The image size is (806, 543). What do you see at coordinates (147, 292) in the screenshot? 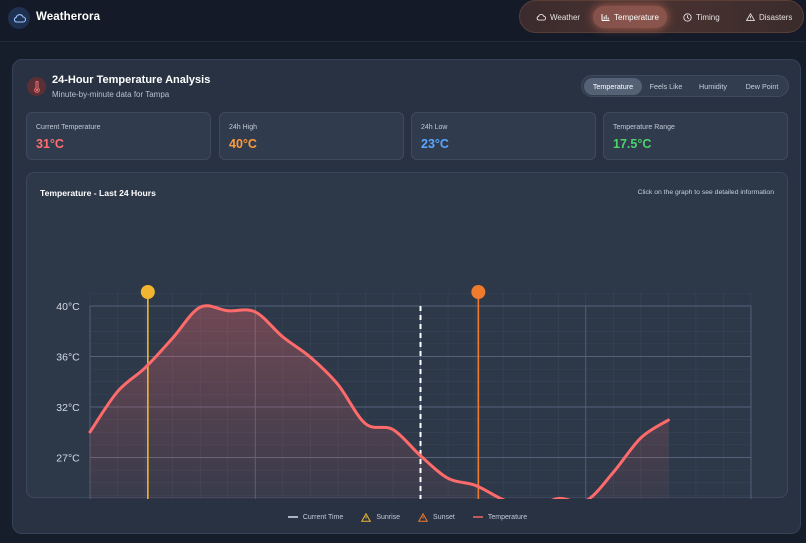
I see `sunrise-marker-dot` at bounding box center [147, 292].